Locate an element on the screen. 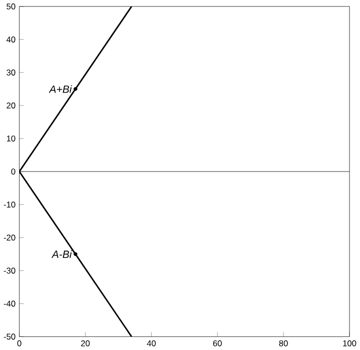 Image resolution: width=360 pixels, height=350 pixels. annotation: A+Bi is located at coordinates (60, 89).